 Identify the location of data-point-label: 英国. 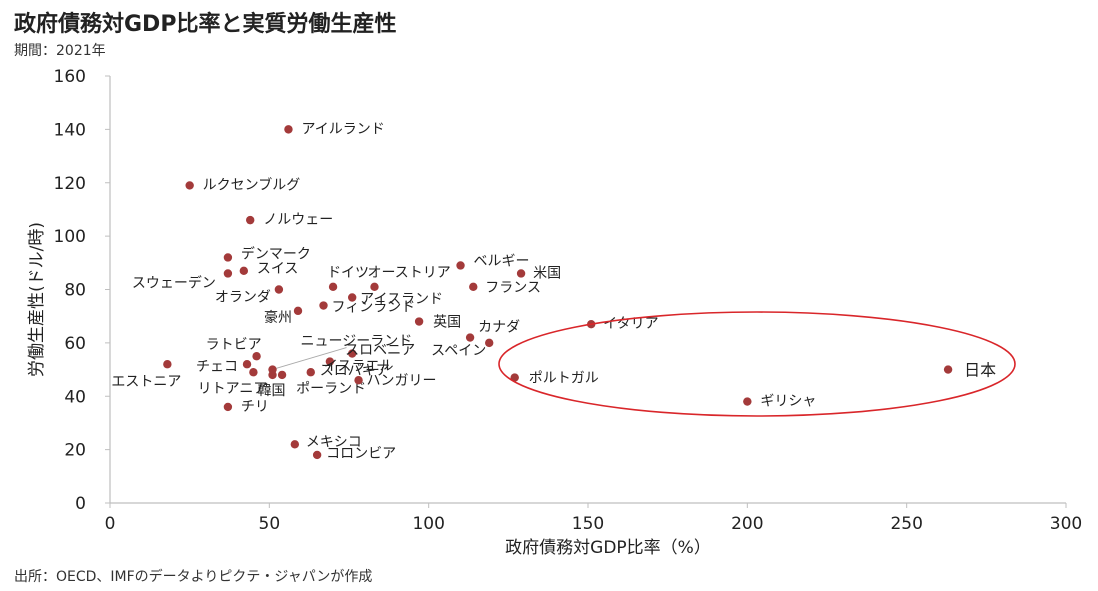
(447, 322).